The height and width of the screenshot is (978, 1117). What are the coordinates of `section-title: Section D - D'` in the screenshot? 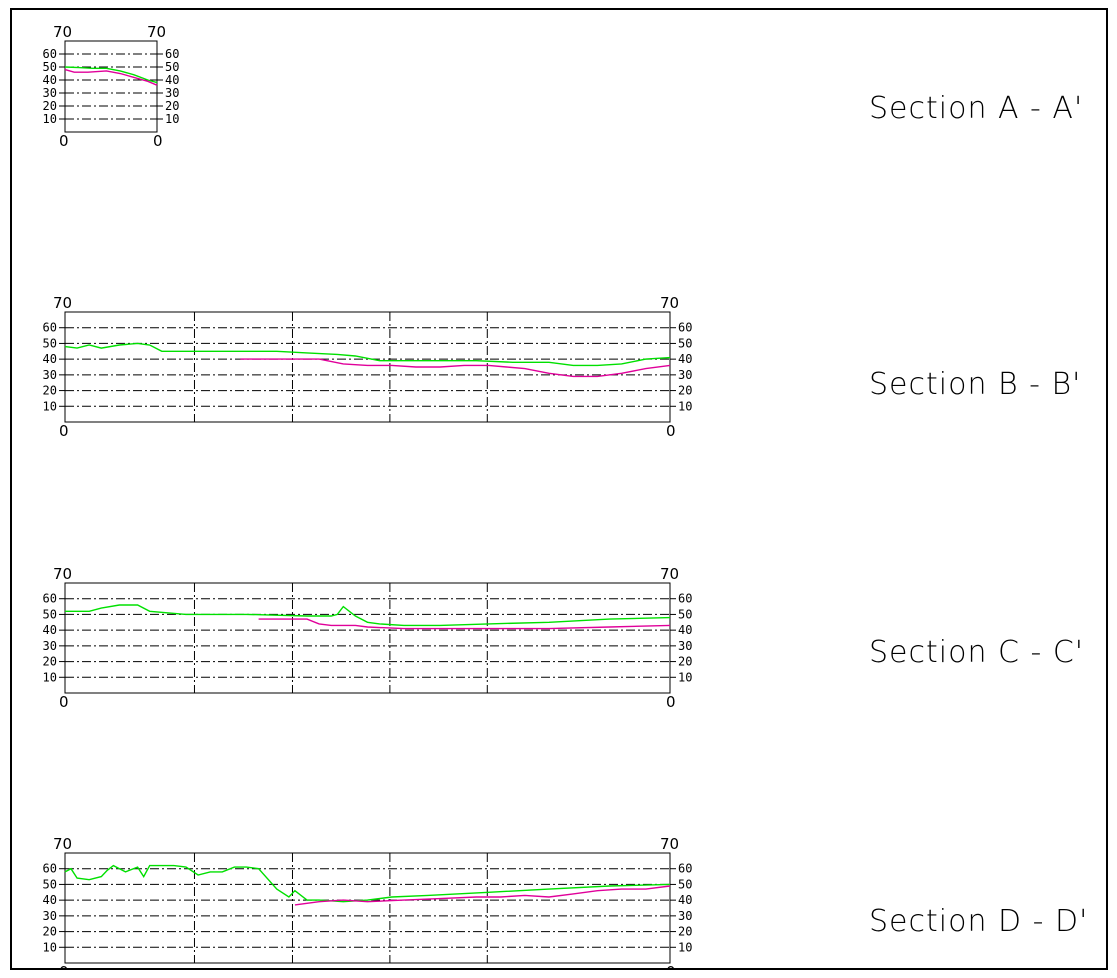 It's located at (978, 921).